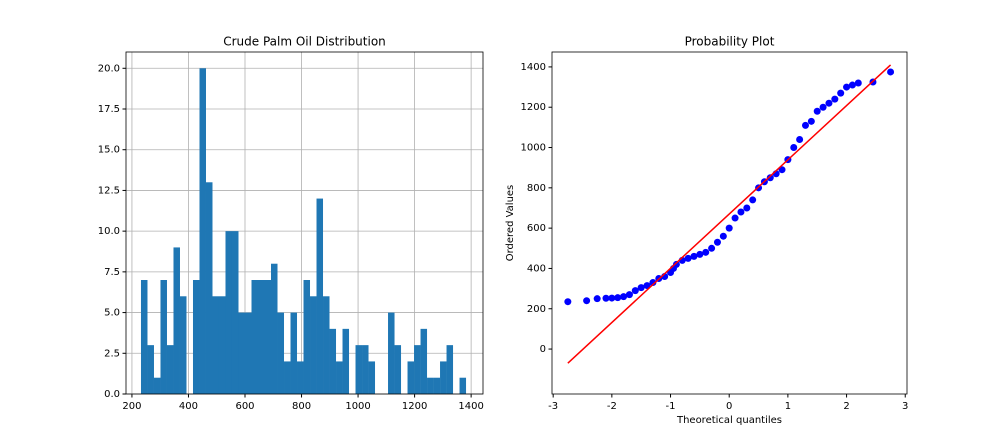  Describe the element at coordinates (304, 42) in the screenshot. I see `chart-title: Crude Palm Oil Distribution` at that location.